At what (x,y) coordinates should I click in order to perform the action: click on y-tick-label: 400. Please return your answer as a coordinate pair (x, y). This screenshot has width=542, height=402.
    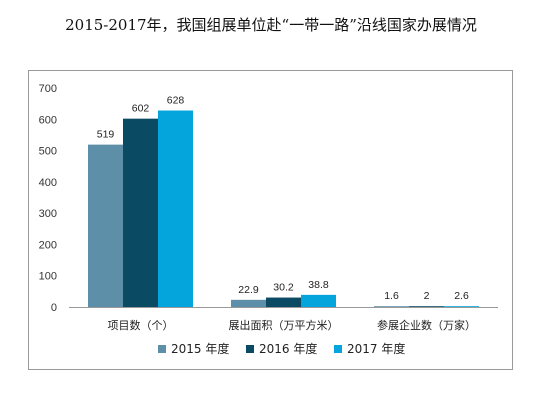
    Looking at the image, I should click on (48, 183).